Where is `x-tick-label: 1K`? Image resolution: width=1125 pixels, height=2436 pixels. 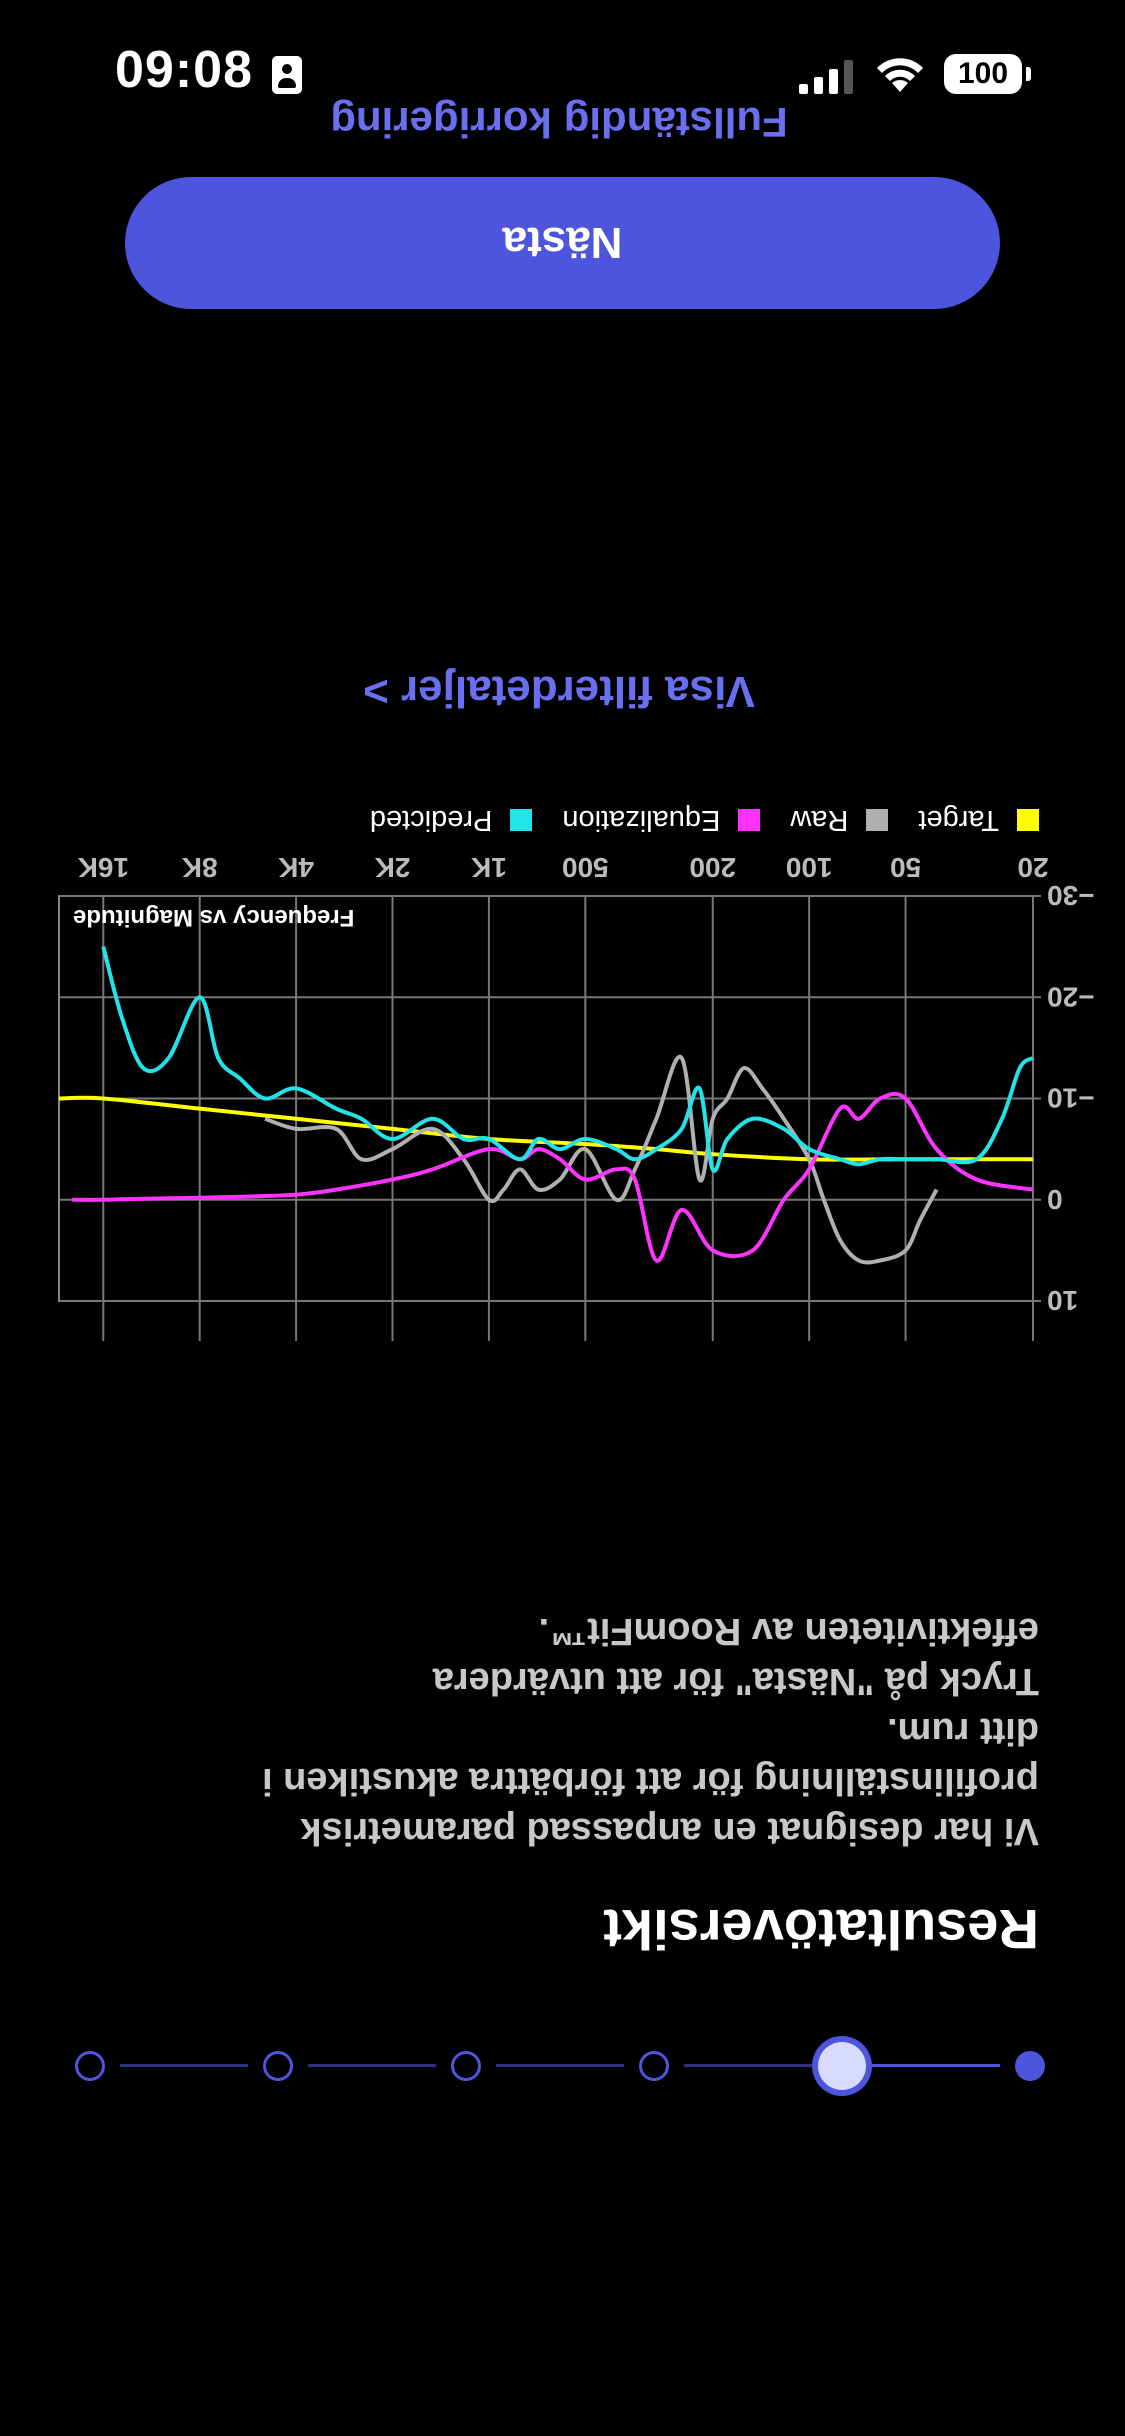 x-tick-label: 1K is located at coordinates (489, 867).